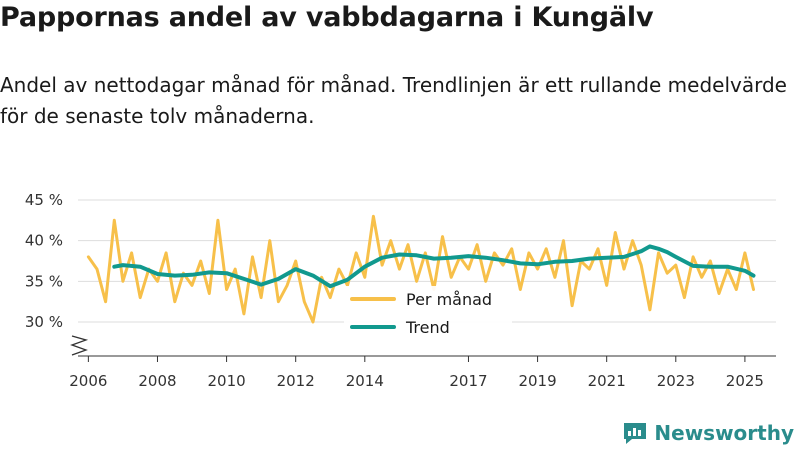 This screenshot has height=450, width=800. What do you see at coordinates (157, 381) in the screenshot?
I see `x-tick-label-2008: 2008` at bounding box center [157, 381].